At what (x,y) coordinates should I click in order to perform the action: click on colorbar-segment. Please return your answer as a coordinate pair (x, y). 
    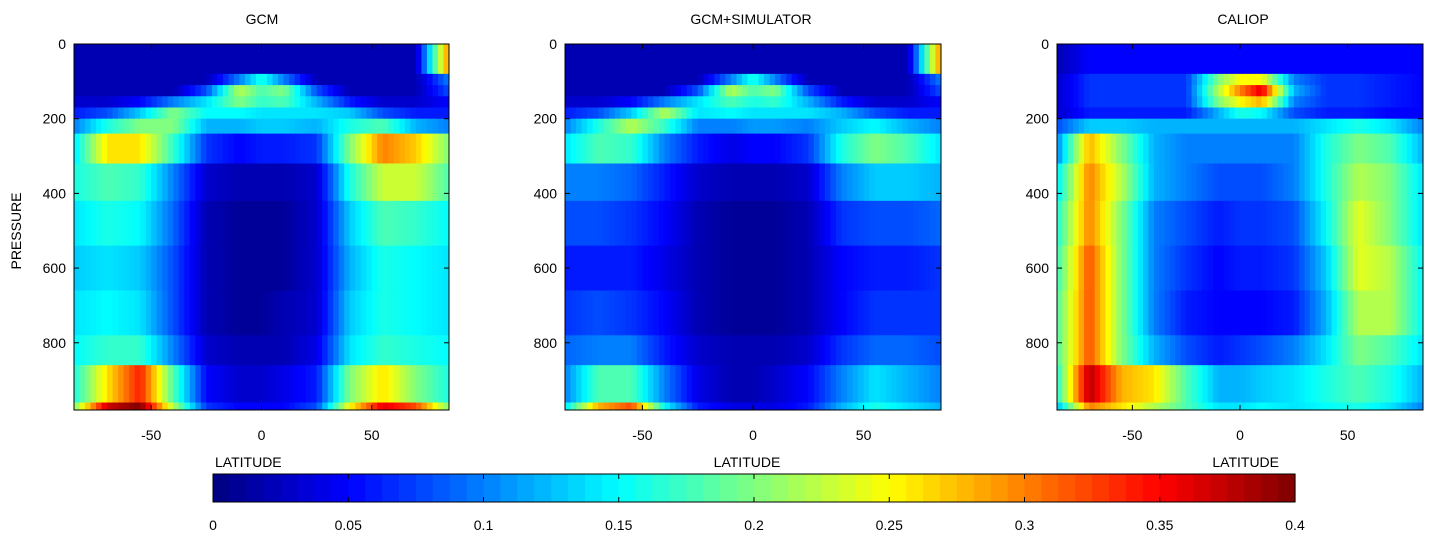
    Looking at the image, I should click on (1185, 488).